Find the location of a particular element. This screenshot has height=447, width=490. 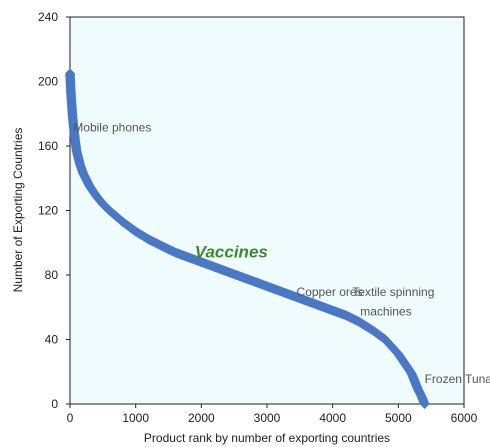

annotation-label: machines is located at coordinates (385, 311).